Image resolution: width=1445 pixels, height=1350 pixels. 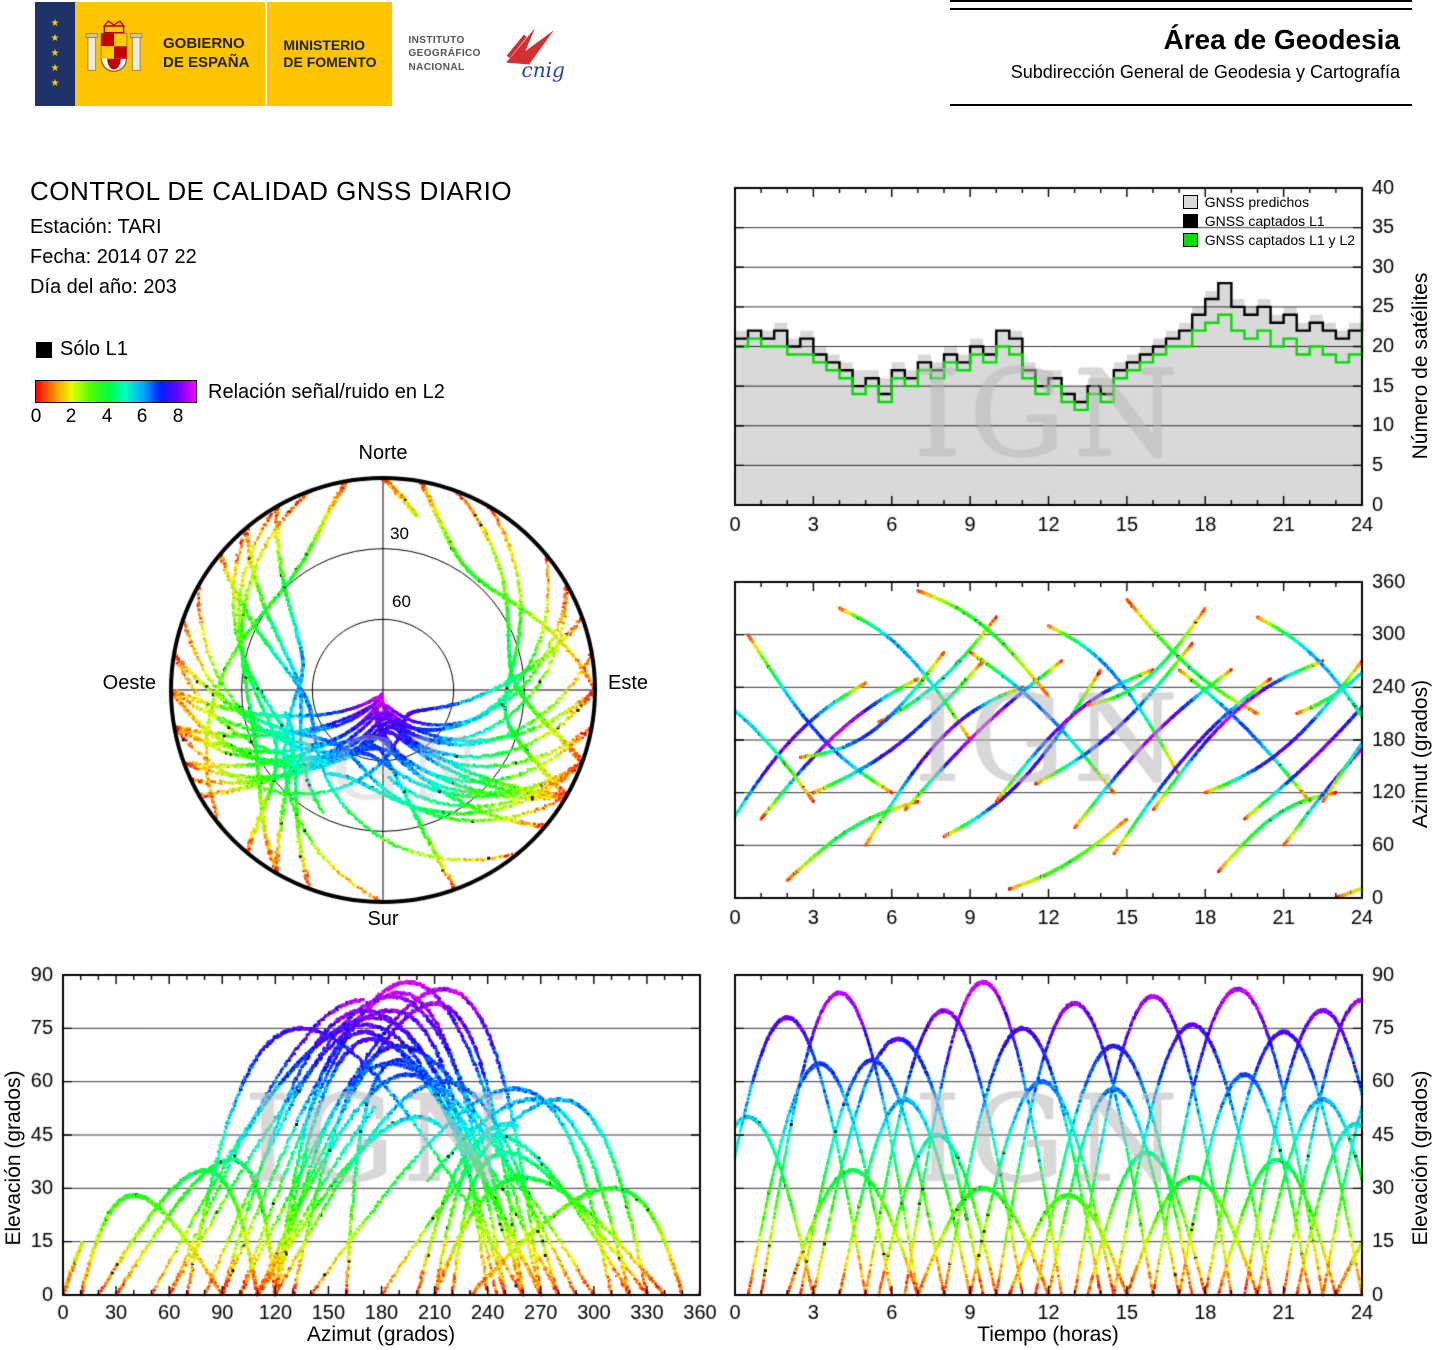 I want to click on solo-l1-label: Sólo L1, so click(x=94, y=349).